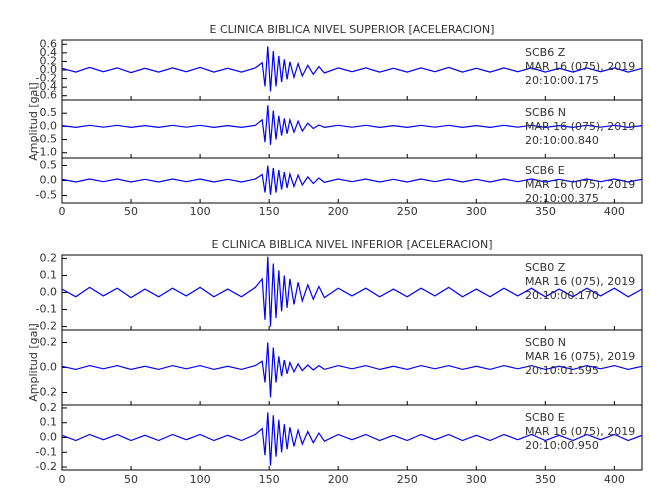 This screenshot has height=500, width=650. What do you see at coordinates (562, 445) in the screenshot?
I see `time-label: 20:10:00.950` at bounding box center [562, 445].